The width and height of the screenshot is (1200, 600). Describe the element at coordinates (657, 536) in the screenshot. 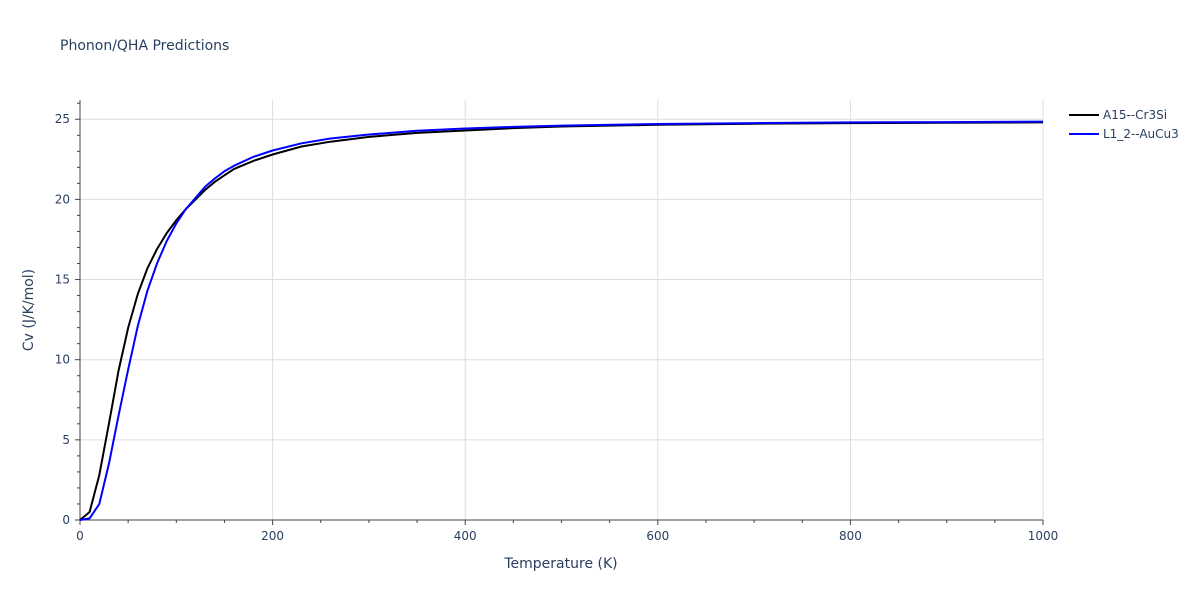

I see `x-tick-label: 600` at that location.